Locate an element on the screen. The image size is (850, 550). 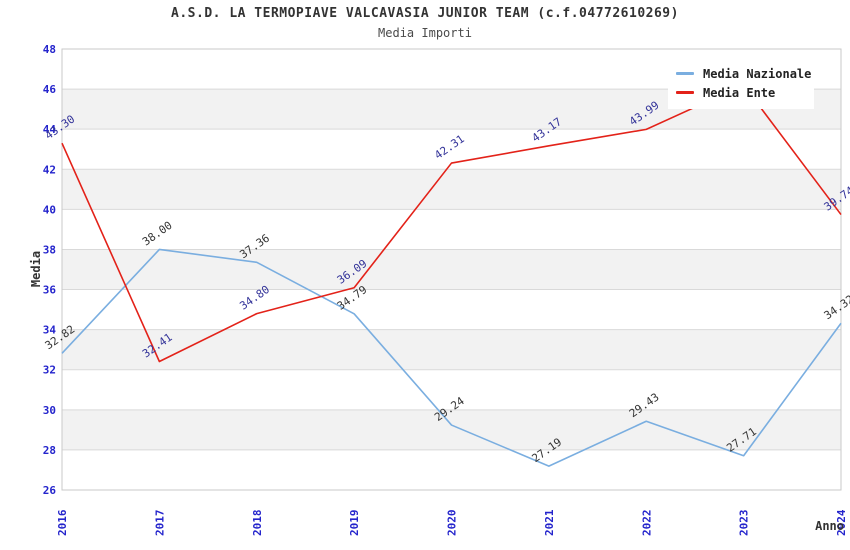
x-tick-label: 2020 is located at coordinates (452, 523).